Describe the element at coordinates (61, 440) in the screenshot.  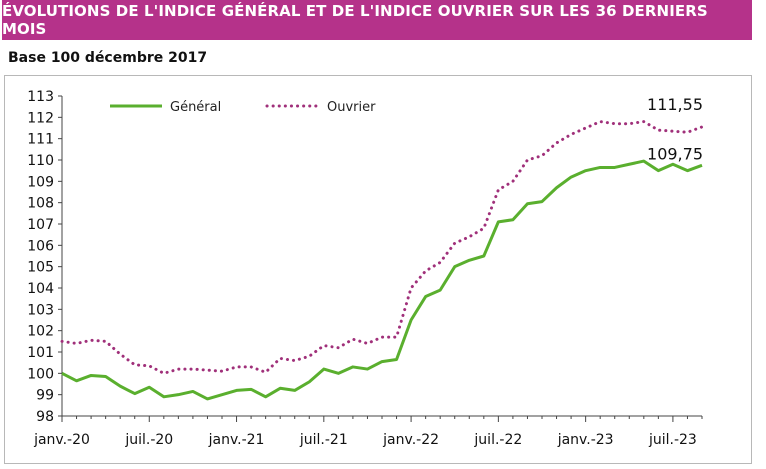
I see `x-tick-label: janv.-20` at that location.